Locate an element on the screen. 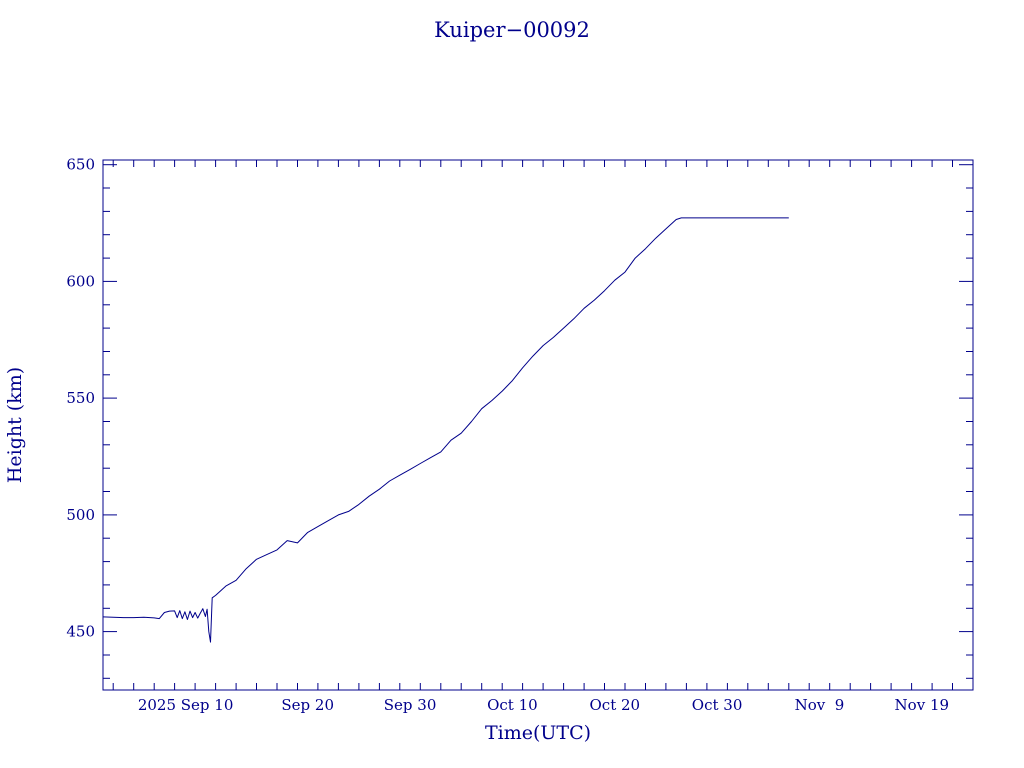 This screenshot has width=1024, height=768. x-tick-label: 2025 Sep 10 is located at coordinates (186, 705).